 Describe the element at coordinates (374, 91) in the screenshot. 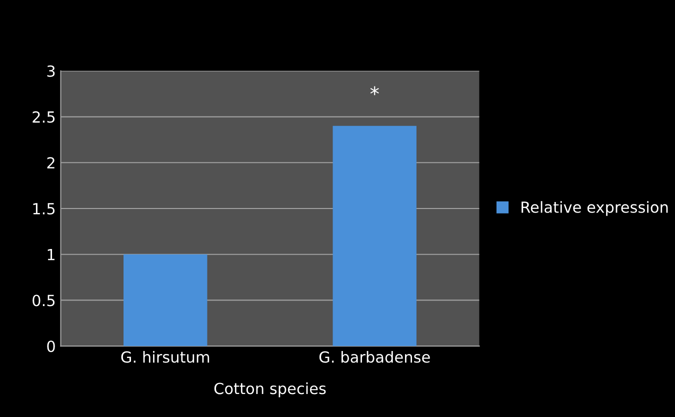

I see `annotation: *` at that location.